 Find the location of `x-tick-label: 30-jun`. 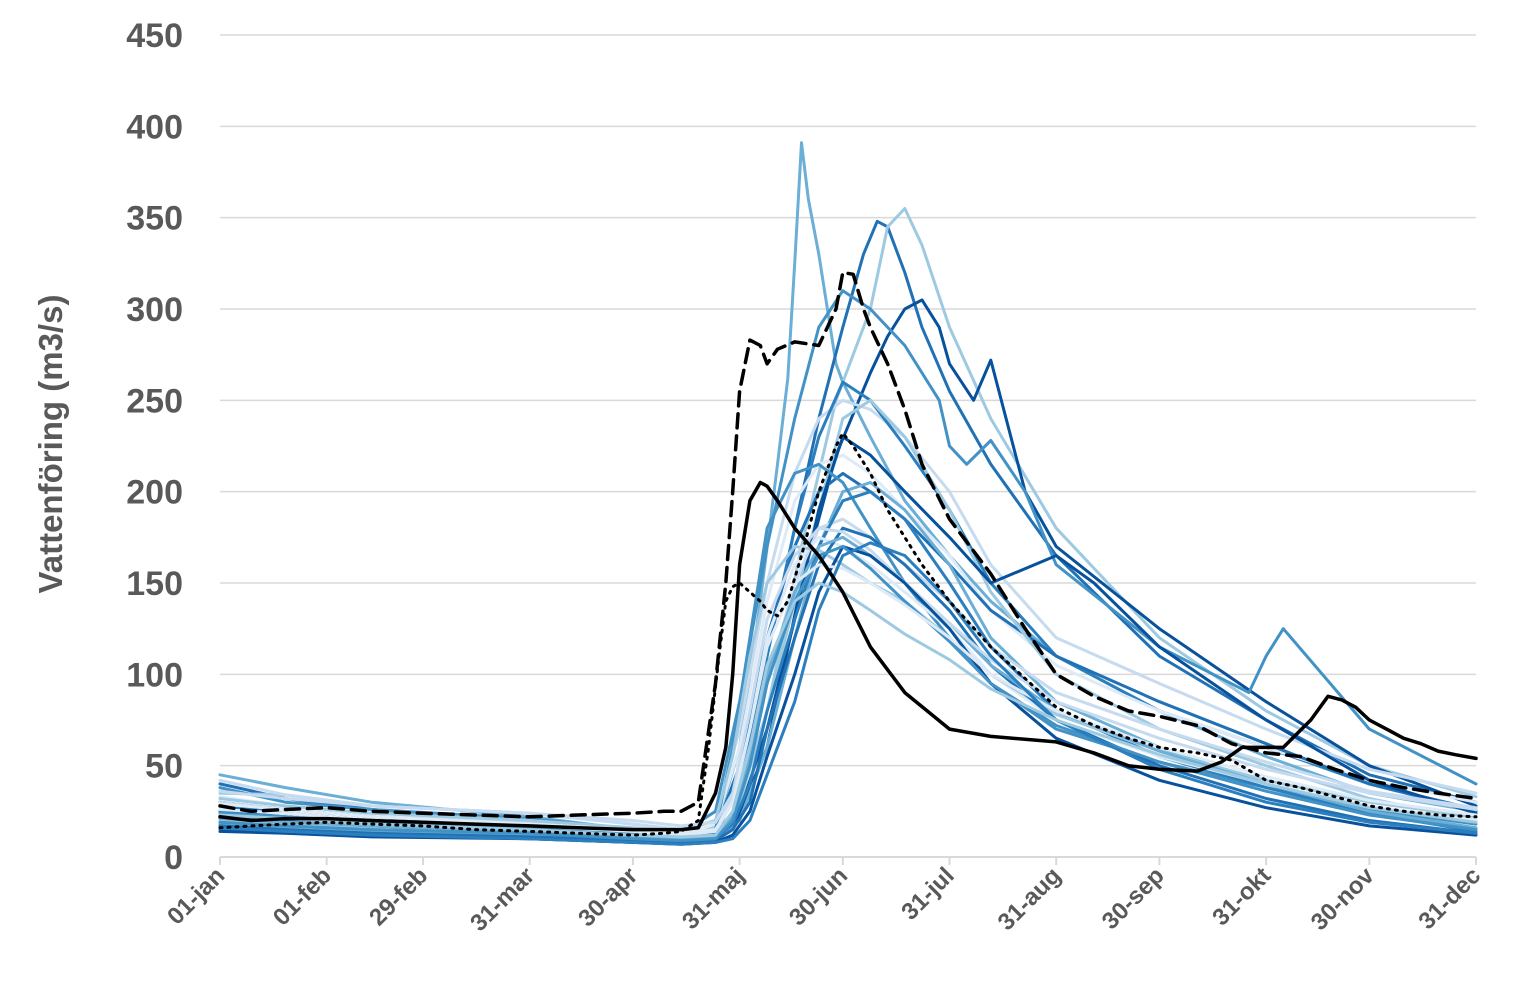

x-tick-label: 30-jun is located at coordinates (818, 896).